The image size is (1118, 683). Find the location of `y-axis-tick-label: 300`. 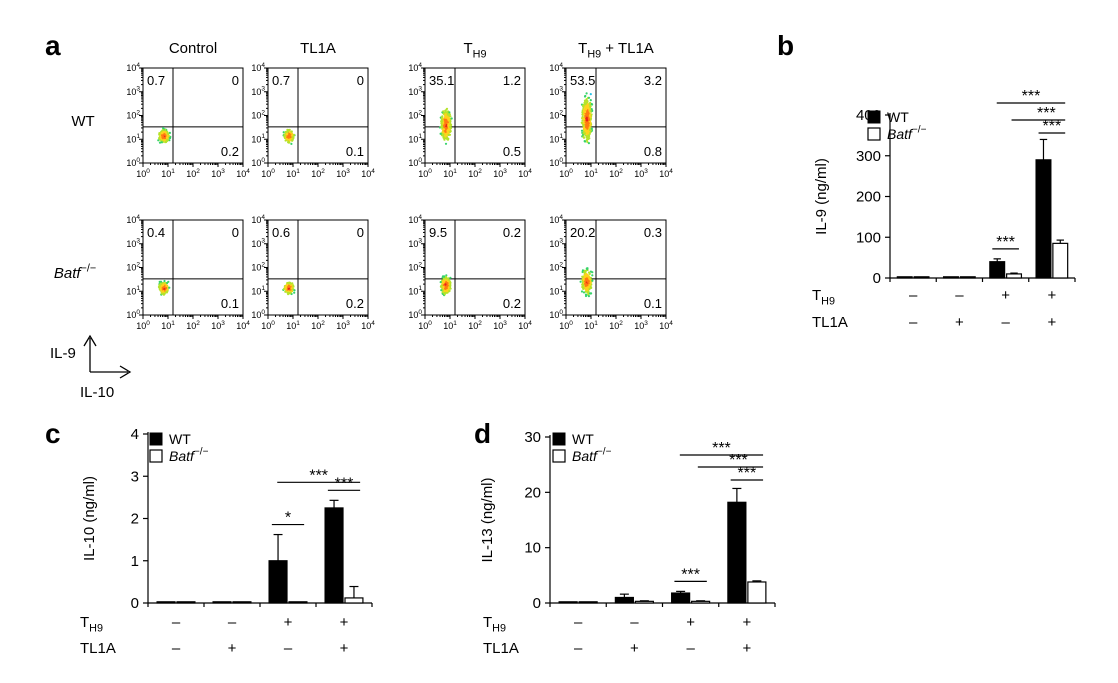

y-axis-tick-label: 300 is located at coordinates (868, 156).